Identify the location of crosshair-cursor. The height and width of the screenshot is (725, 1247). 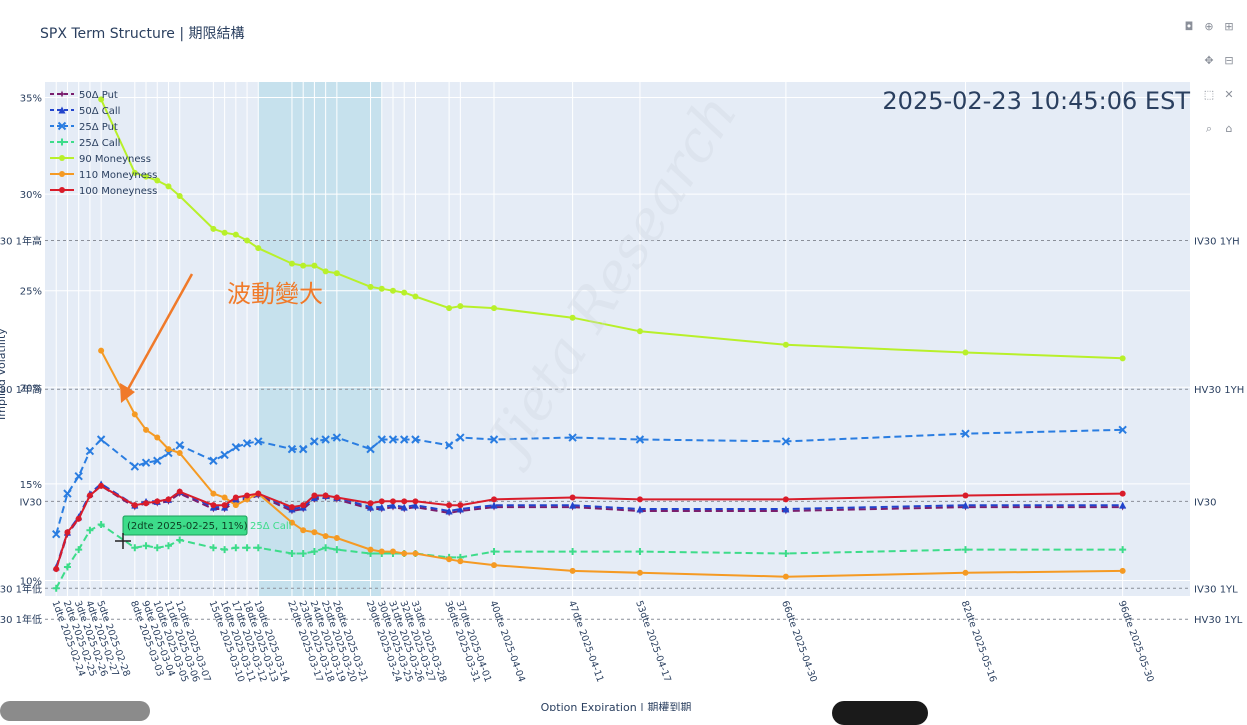
(123, 541).